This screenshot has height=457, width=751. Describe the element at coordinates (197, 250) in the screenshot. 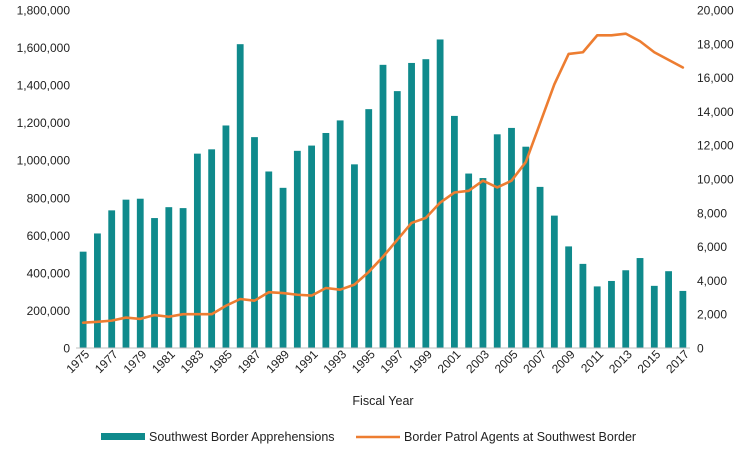

I see `bar-1983` at that location.